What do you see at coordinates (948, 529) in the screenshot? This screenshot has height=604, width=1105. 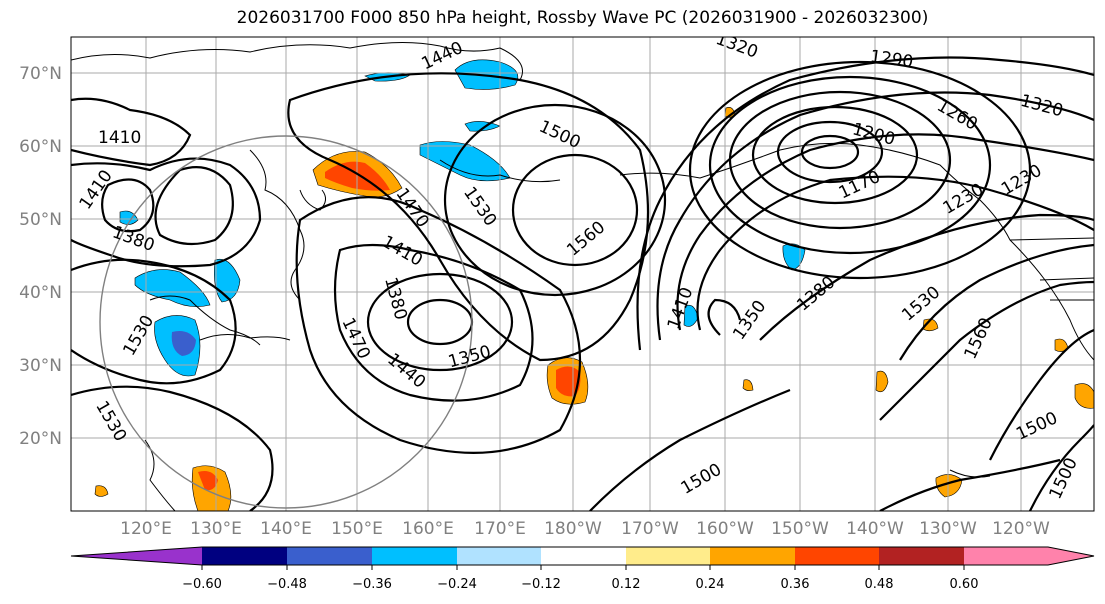 I see `lon-label: 130°W` at bounding box center [948, 529].